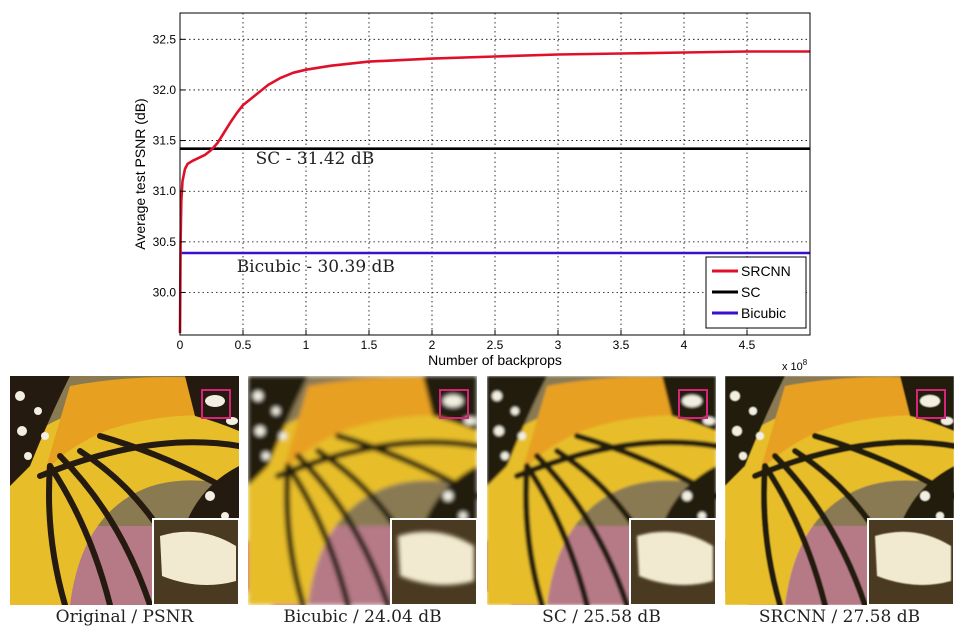 This screenshot has height=636, width=962. Describe the element at coordinates (306, 345) in the screenshot. I see `x-tick-label: 1` at that location.